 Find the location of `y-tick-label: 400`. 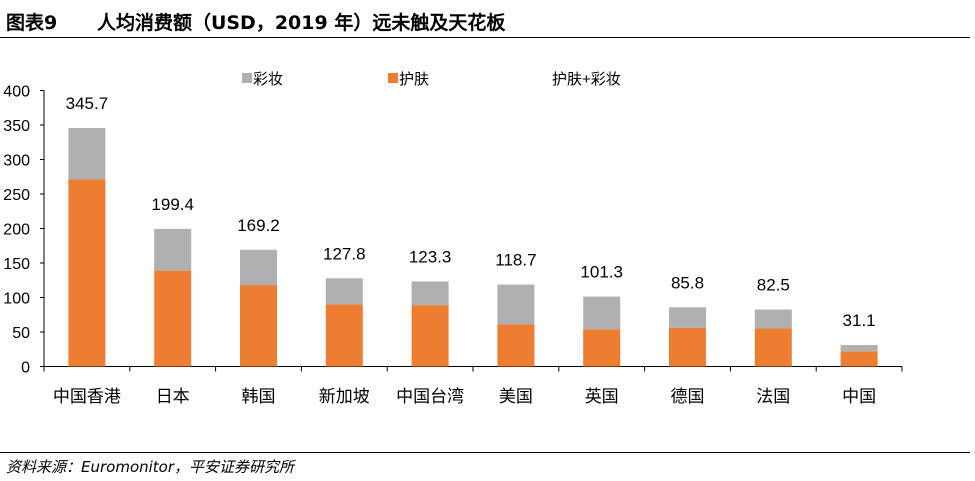

y-tick-label: 400 is located at coordinates (16, 92).